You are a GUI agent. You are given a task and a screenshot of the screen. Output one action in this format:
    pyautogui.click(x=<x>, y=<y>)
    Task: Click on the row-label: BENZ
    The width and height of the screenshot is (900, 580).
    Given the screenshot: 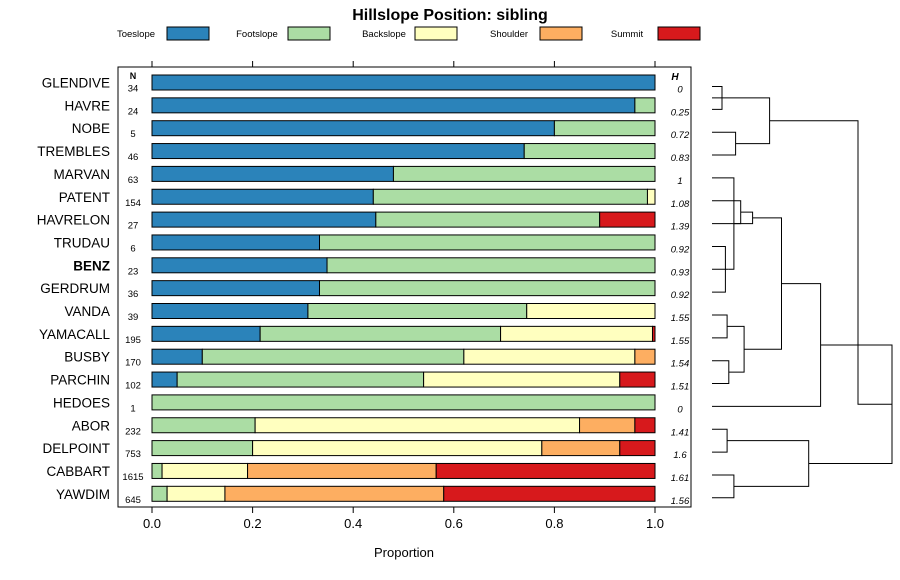 What is the action you would take?
    pyautogui.click(x=91, y=265)
    